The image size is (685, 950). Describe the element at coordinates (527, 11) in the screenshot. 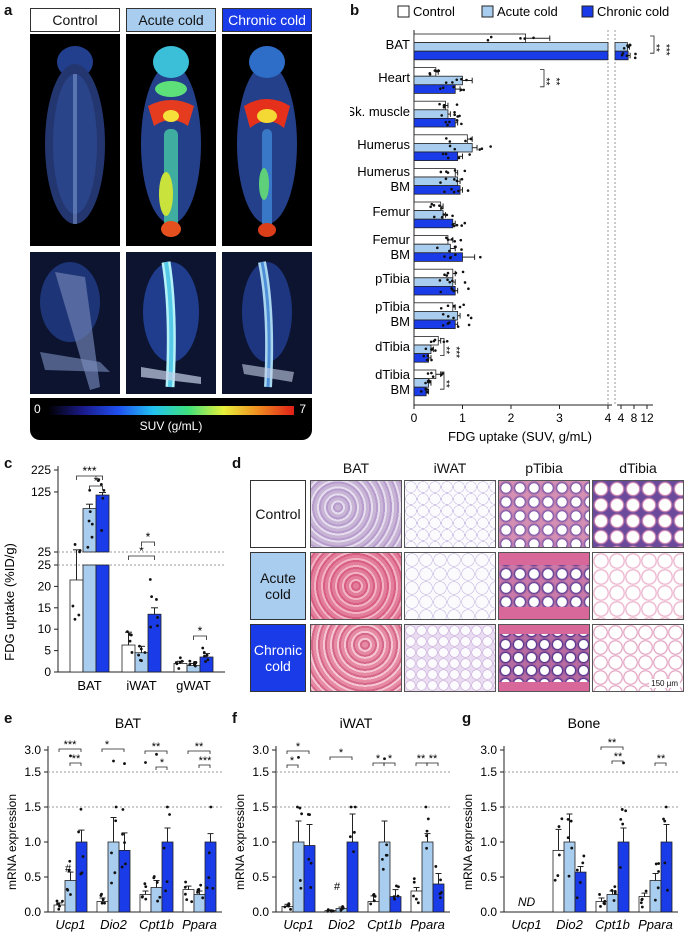

I see `legend-label-acute: Acute cold` at that location.